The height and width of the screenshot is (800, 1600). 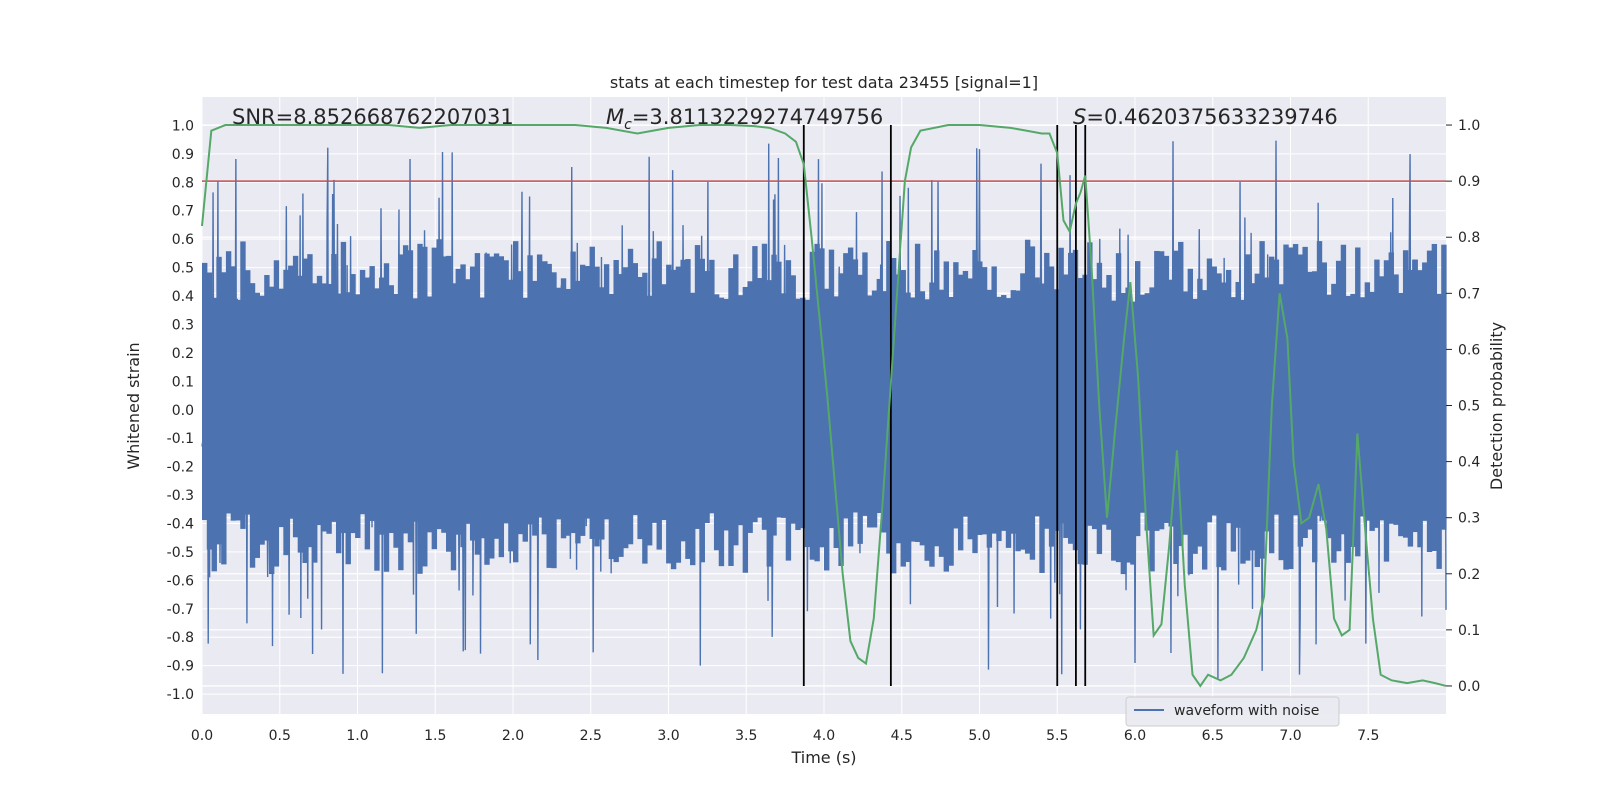 What do you see at coordinates (183, 126) in the screenshot?
I see `y-tick-label: 1.0` at bounding box center [183, 126].